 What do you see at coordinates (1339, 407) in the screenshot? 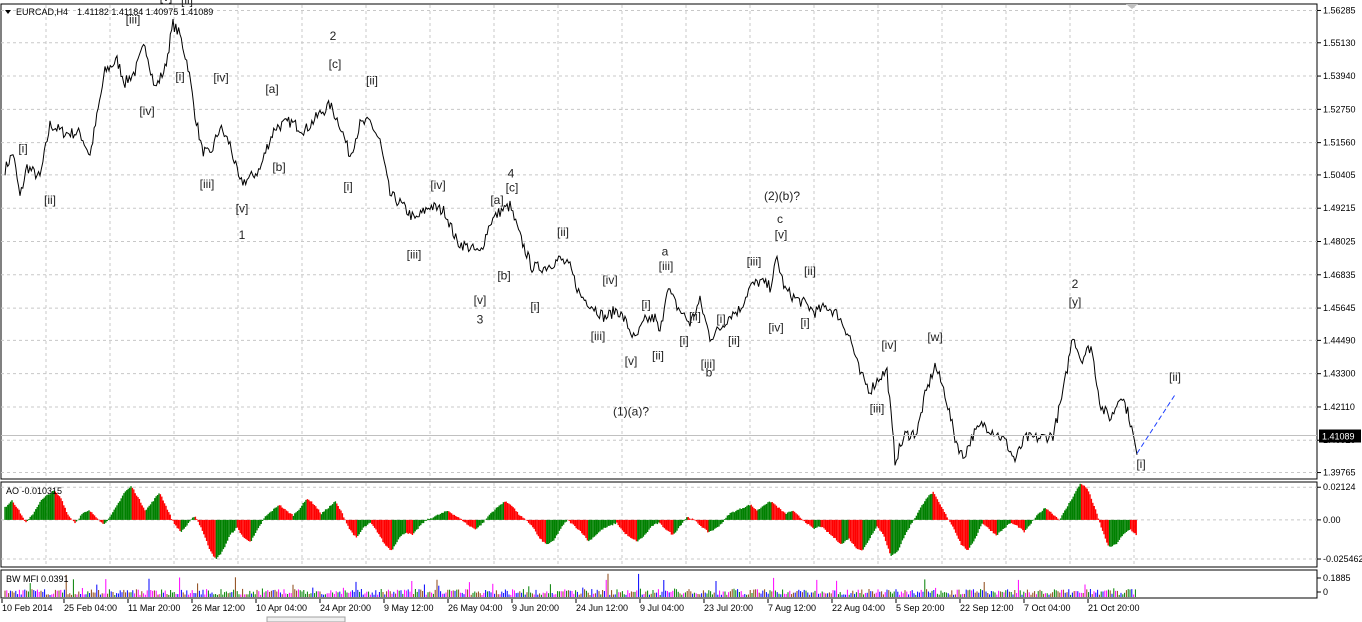
I see `price-tick-label: 1.42110` at bounding box center [1339, 407].